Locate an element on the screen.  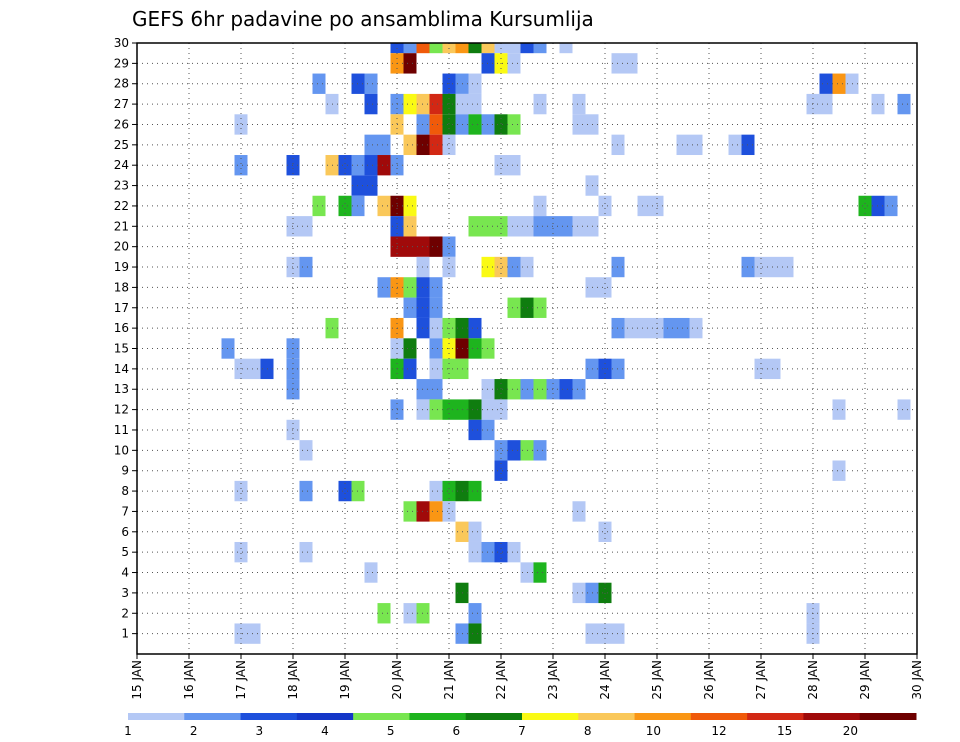
y-tick-label: 17 is located at coordinates (121, 308).